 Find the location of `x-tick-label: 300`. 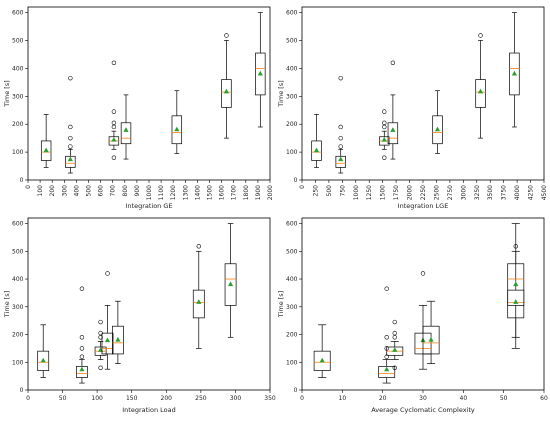

x-tick-label: 300 is located at coordinates (64, 191).